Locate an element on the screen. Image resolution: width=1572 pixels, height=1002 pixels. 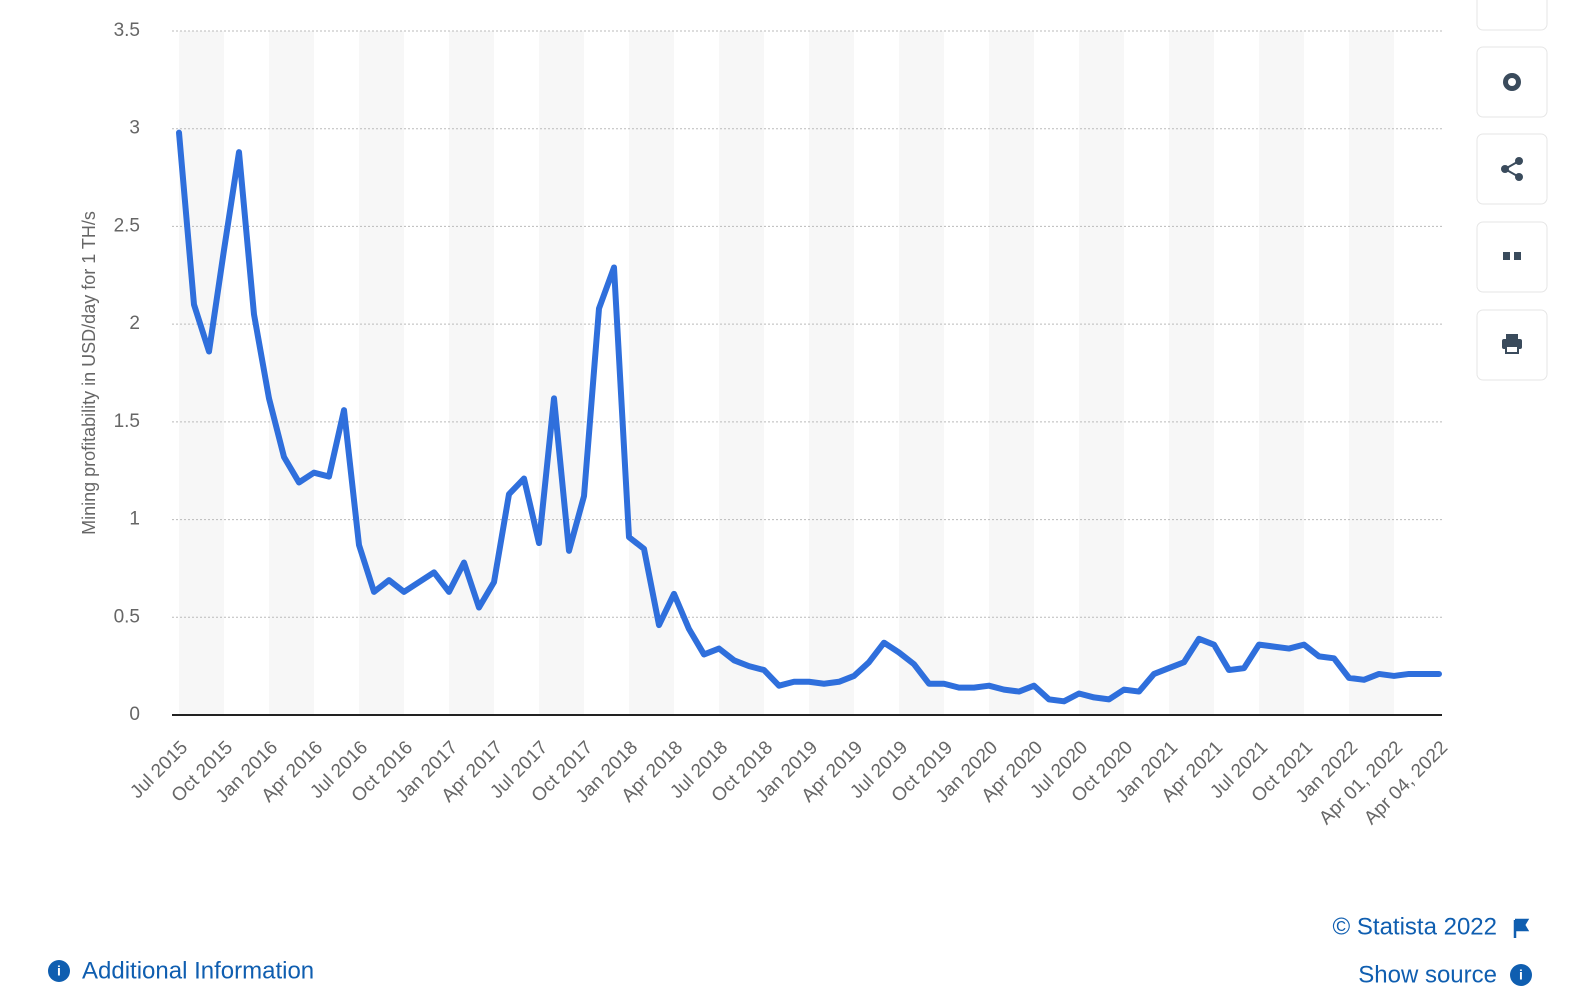
copyright: © Statista 2022 is located at coordinates (1415, 926).